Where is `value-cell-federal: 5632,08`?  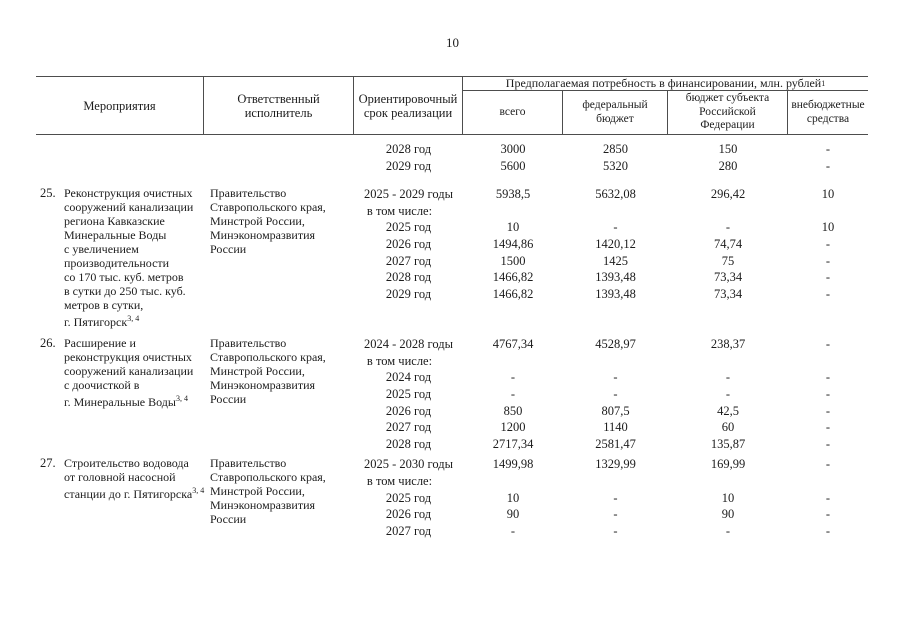
value-cell-federal: 5632,08 is located at coordinates (615, 194).